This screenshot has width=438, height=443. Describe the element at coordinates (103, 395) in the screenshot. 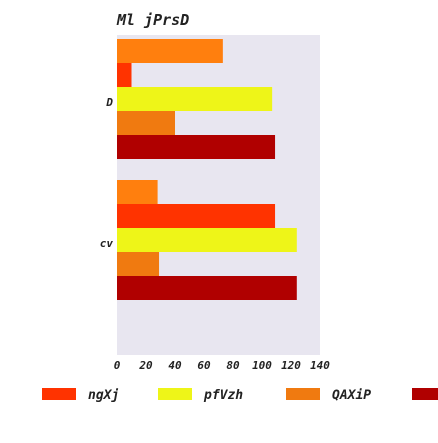

I see `legend-label-ngXj: ngXj` at that location.